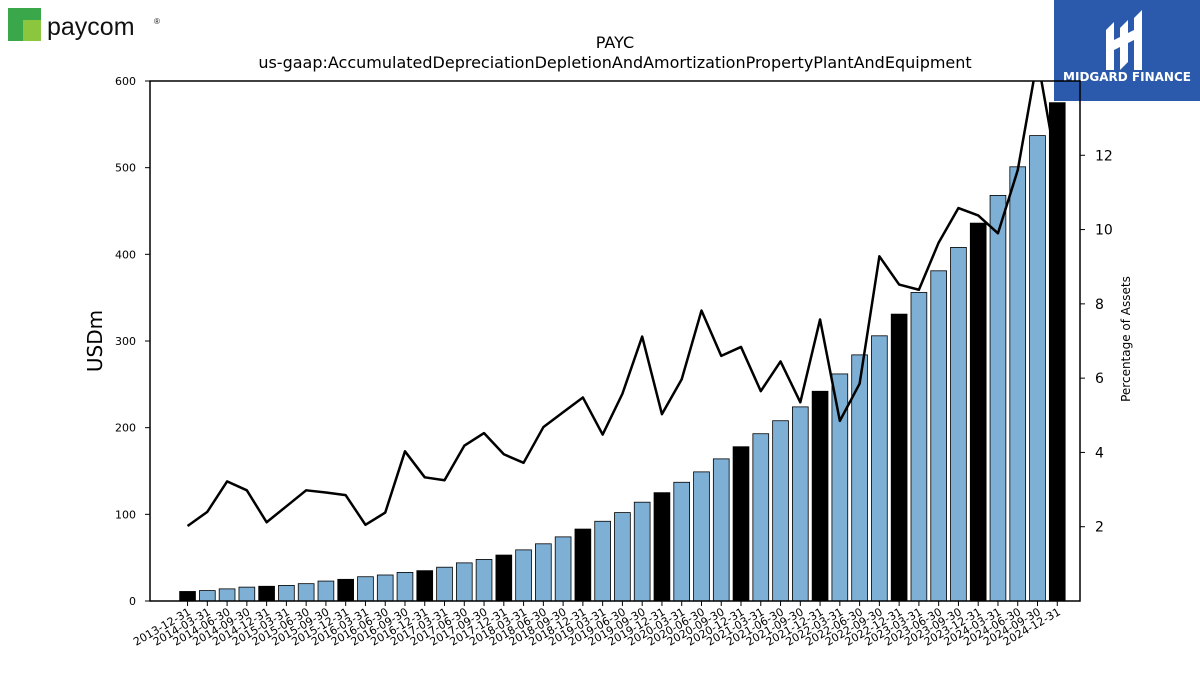 This screenshot has height=675, width=1200. What do you see at coordinates (95, 341) in the screenshot?
I see `y-axis-label: USDm` at bounding box center [95, 341].